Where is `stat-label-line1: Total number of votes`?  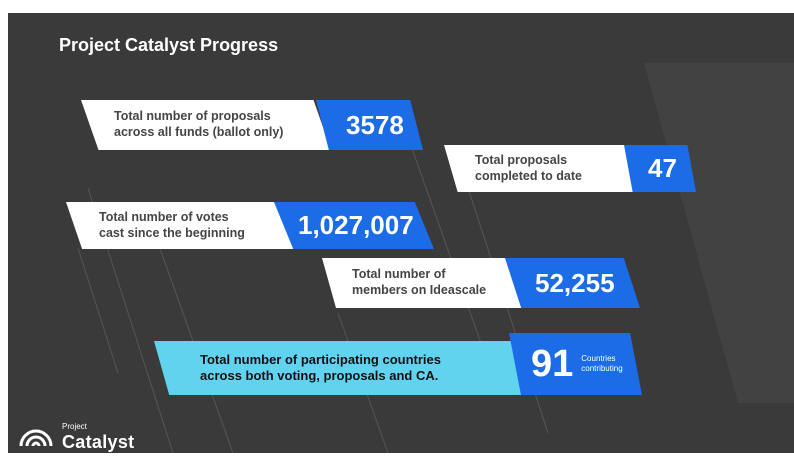 stat-label-line1: Total number of votes is located at coordinates (164, 216).